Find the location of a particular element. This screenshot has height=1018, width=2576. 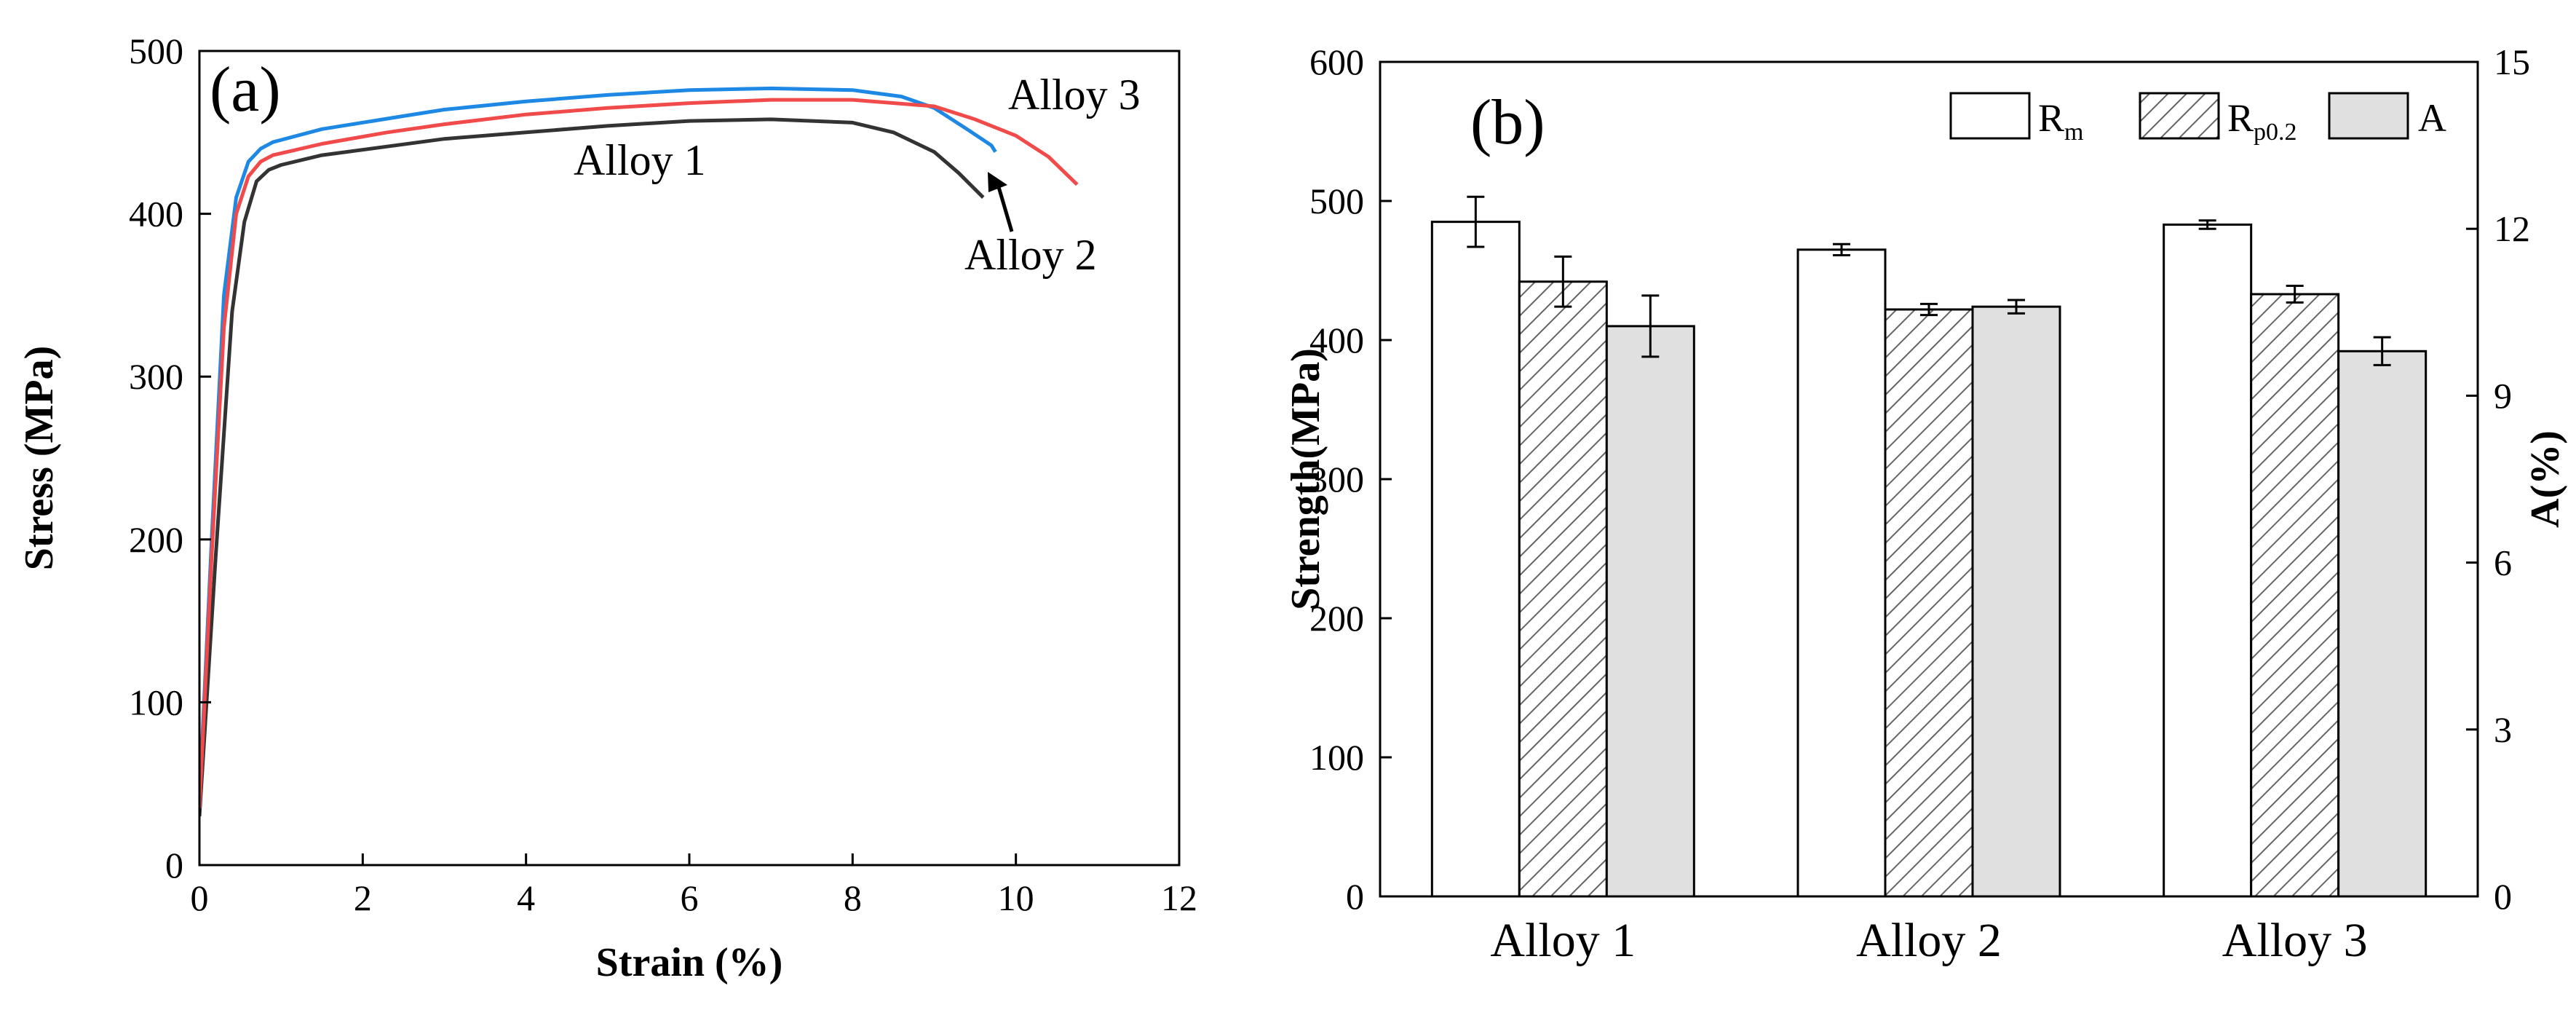

x-tick-label: 2 is located at coordinates (363, 897).